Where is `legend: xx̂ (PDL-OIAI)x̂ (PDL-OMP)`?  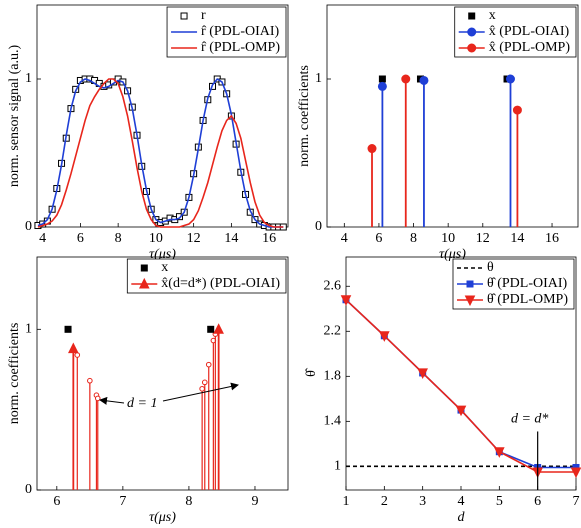
legend: xx̂ (PDL-OIAI)x̂ (PDL-OMP) is located at coordinates (515, 32).